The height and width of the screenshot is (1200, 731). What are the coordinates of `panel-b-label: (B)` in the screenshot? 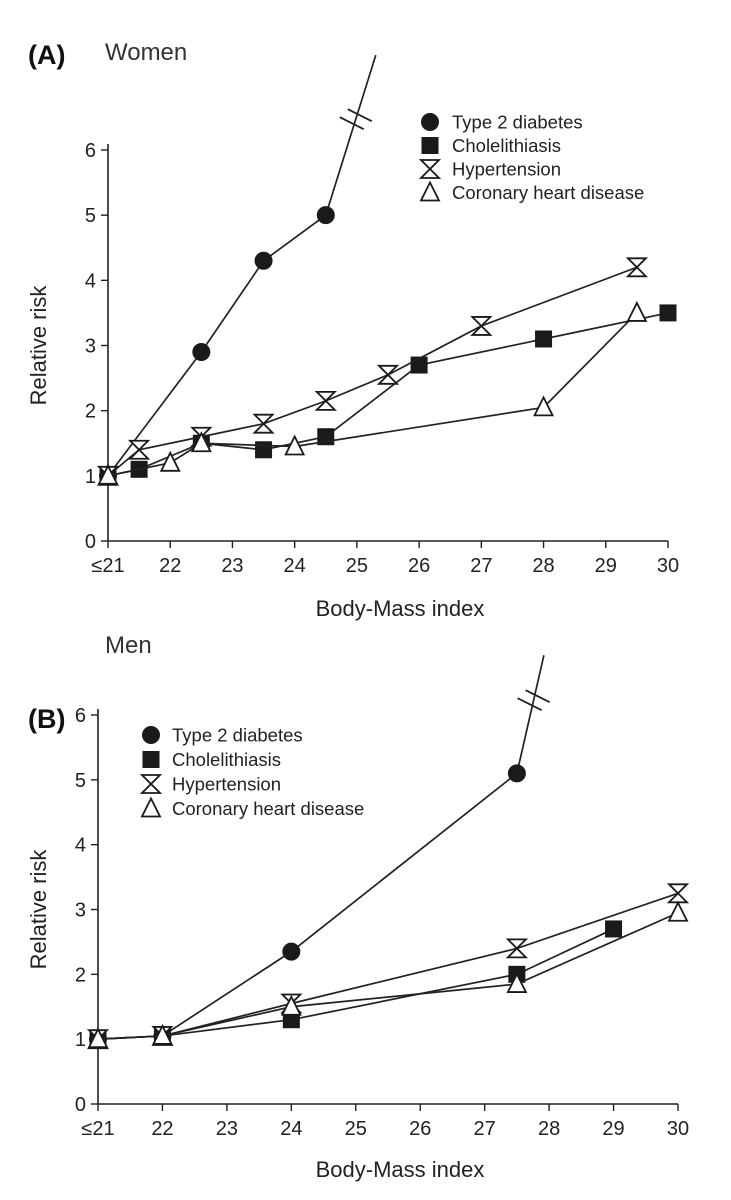 It's located at (46, 719).